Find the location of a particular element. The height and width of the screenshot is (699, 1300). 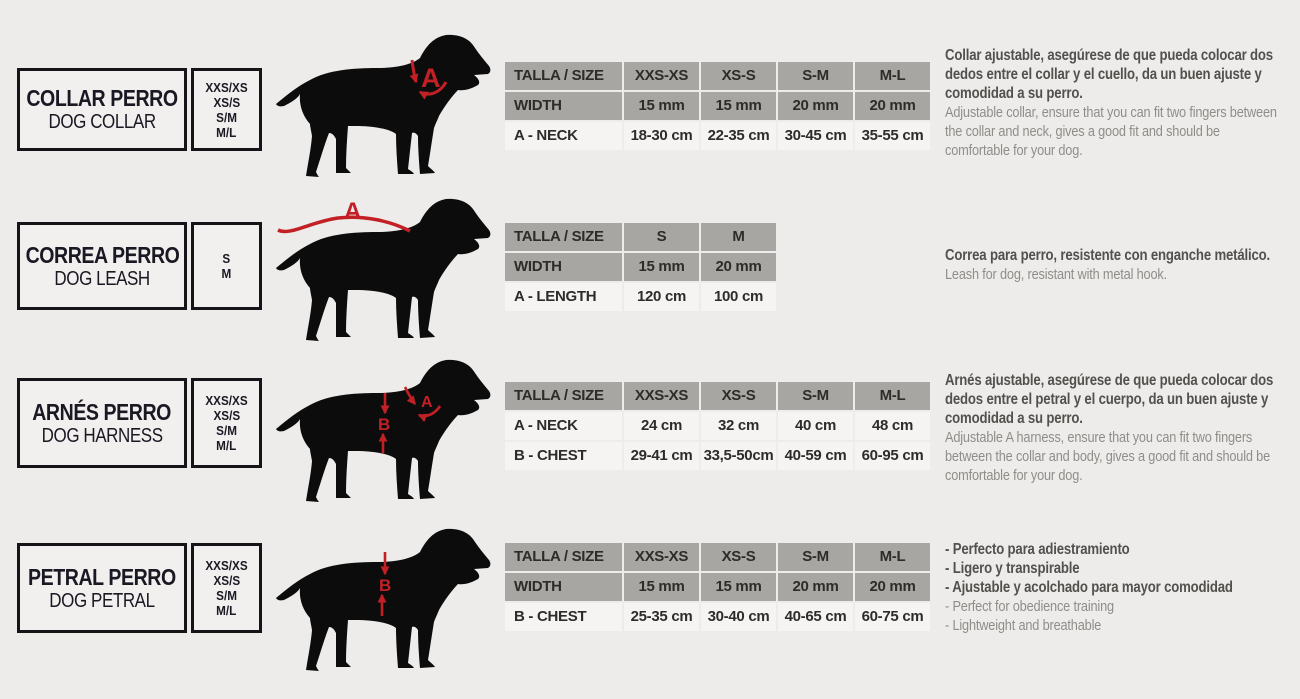

leash-line is located at coordinates (344, 224).